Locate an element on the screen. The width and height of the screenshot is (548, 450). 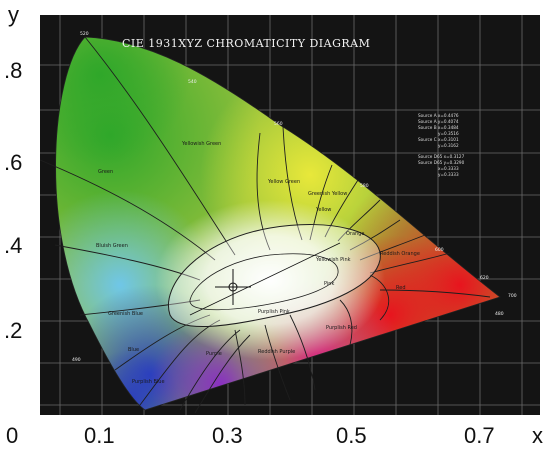
x-tick-0.7: 0.7 is located at coordinates (479, 435).